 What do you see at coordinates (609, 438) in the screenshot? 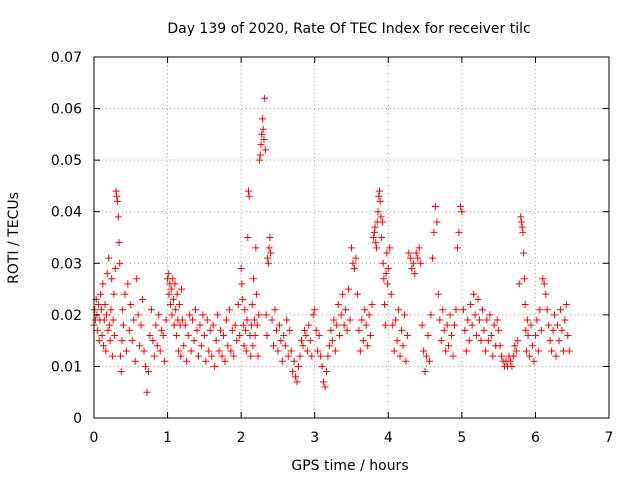
I see `x-tick-label: 7` at bounding box center [609, 438].